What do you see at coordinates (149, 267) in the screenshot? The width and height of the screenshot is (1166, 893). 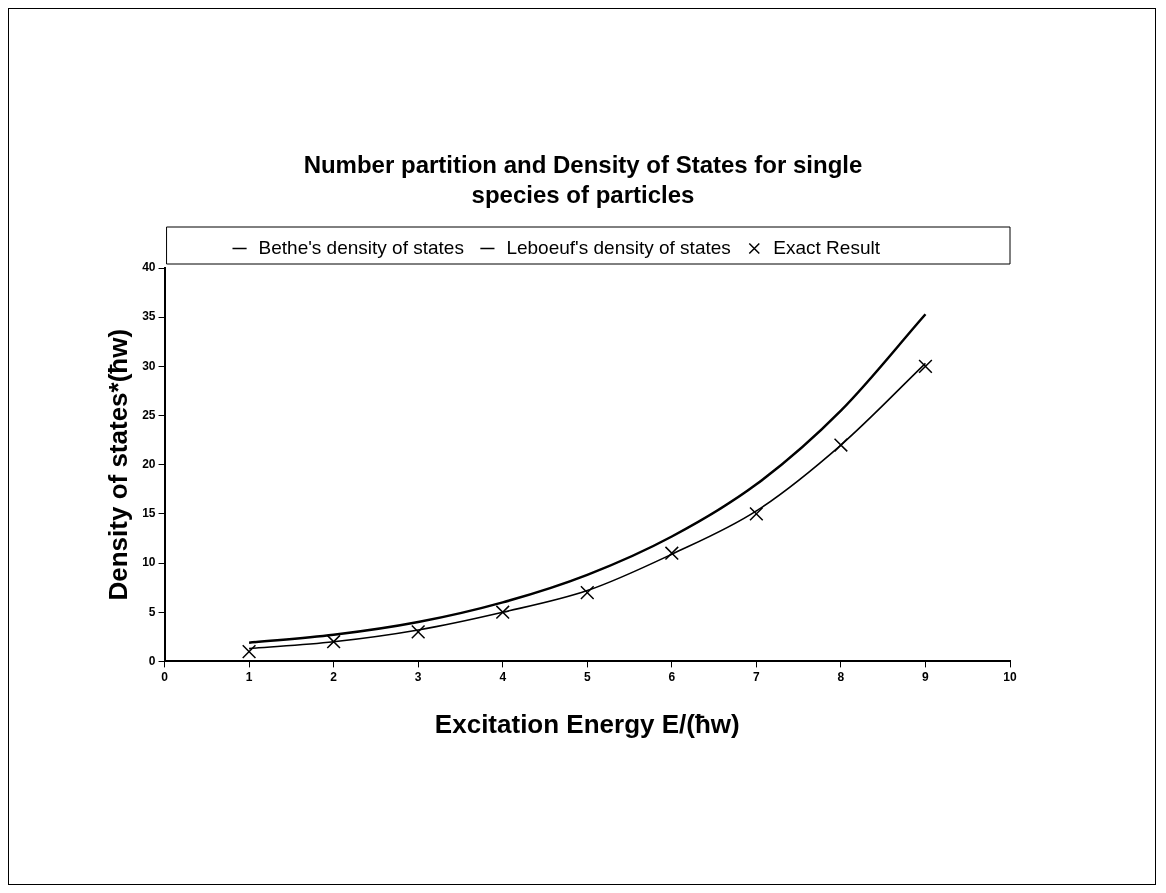 I see `y-tick-label: 40` at bounding box center [149, 267].